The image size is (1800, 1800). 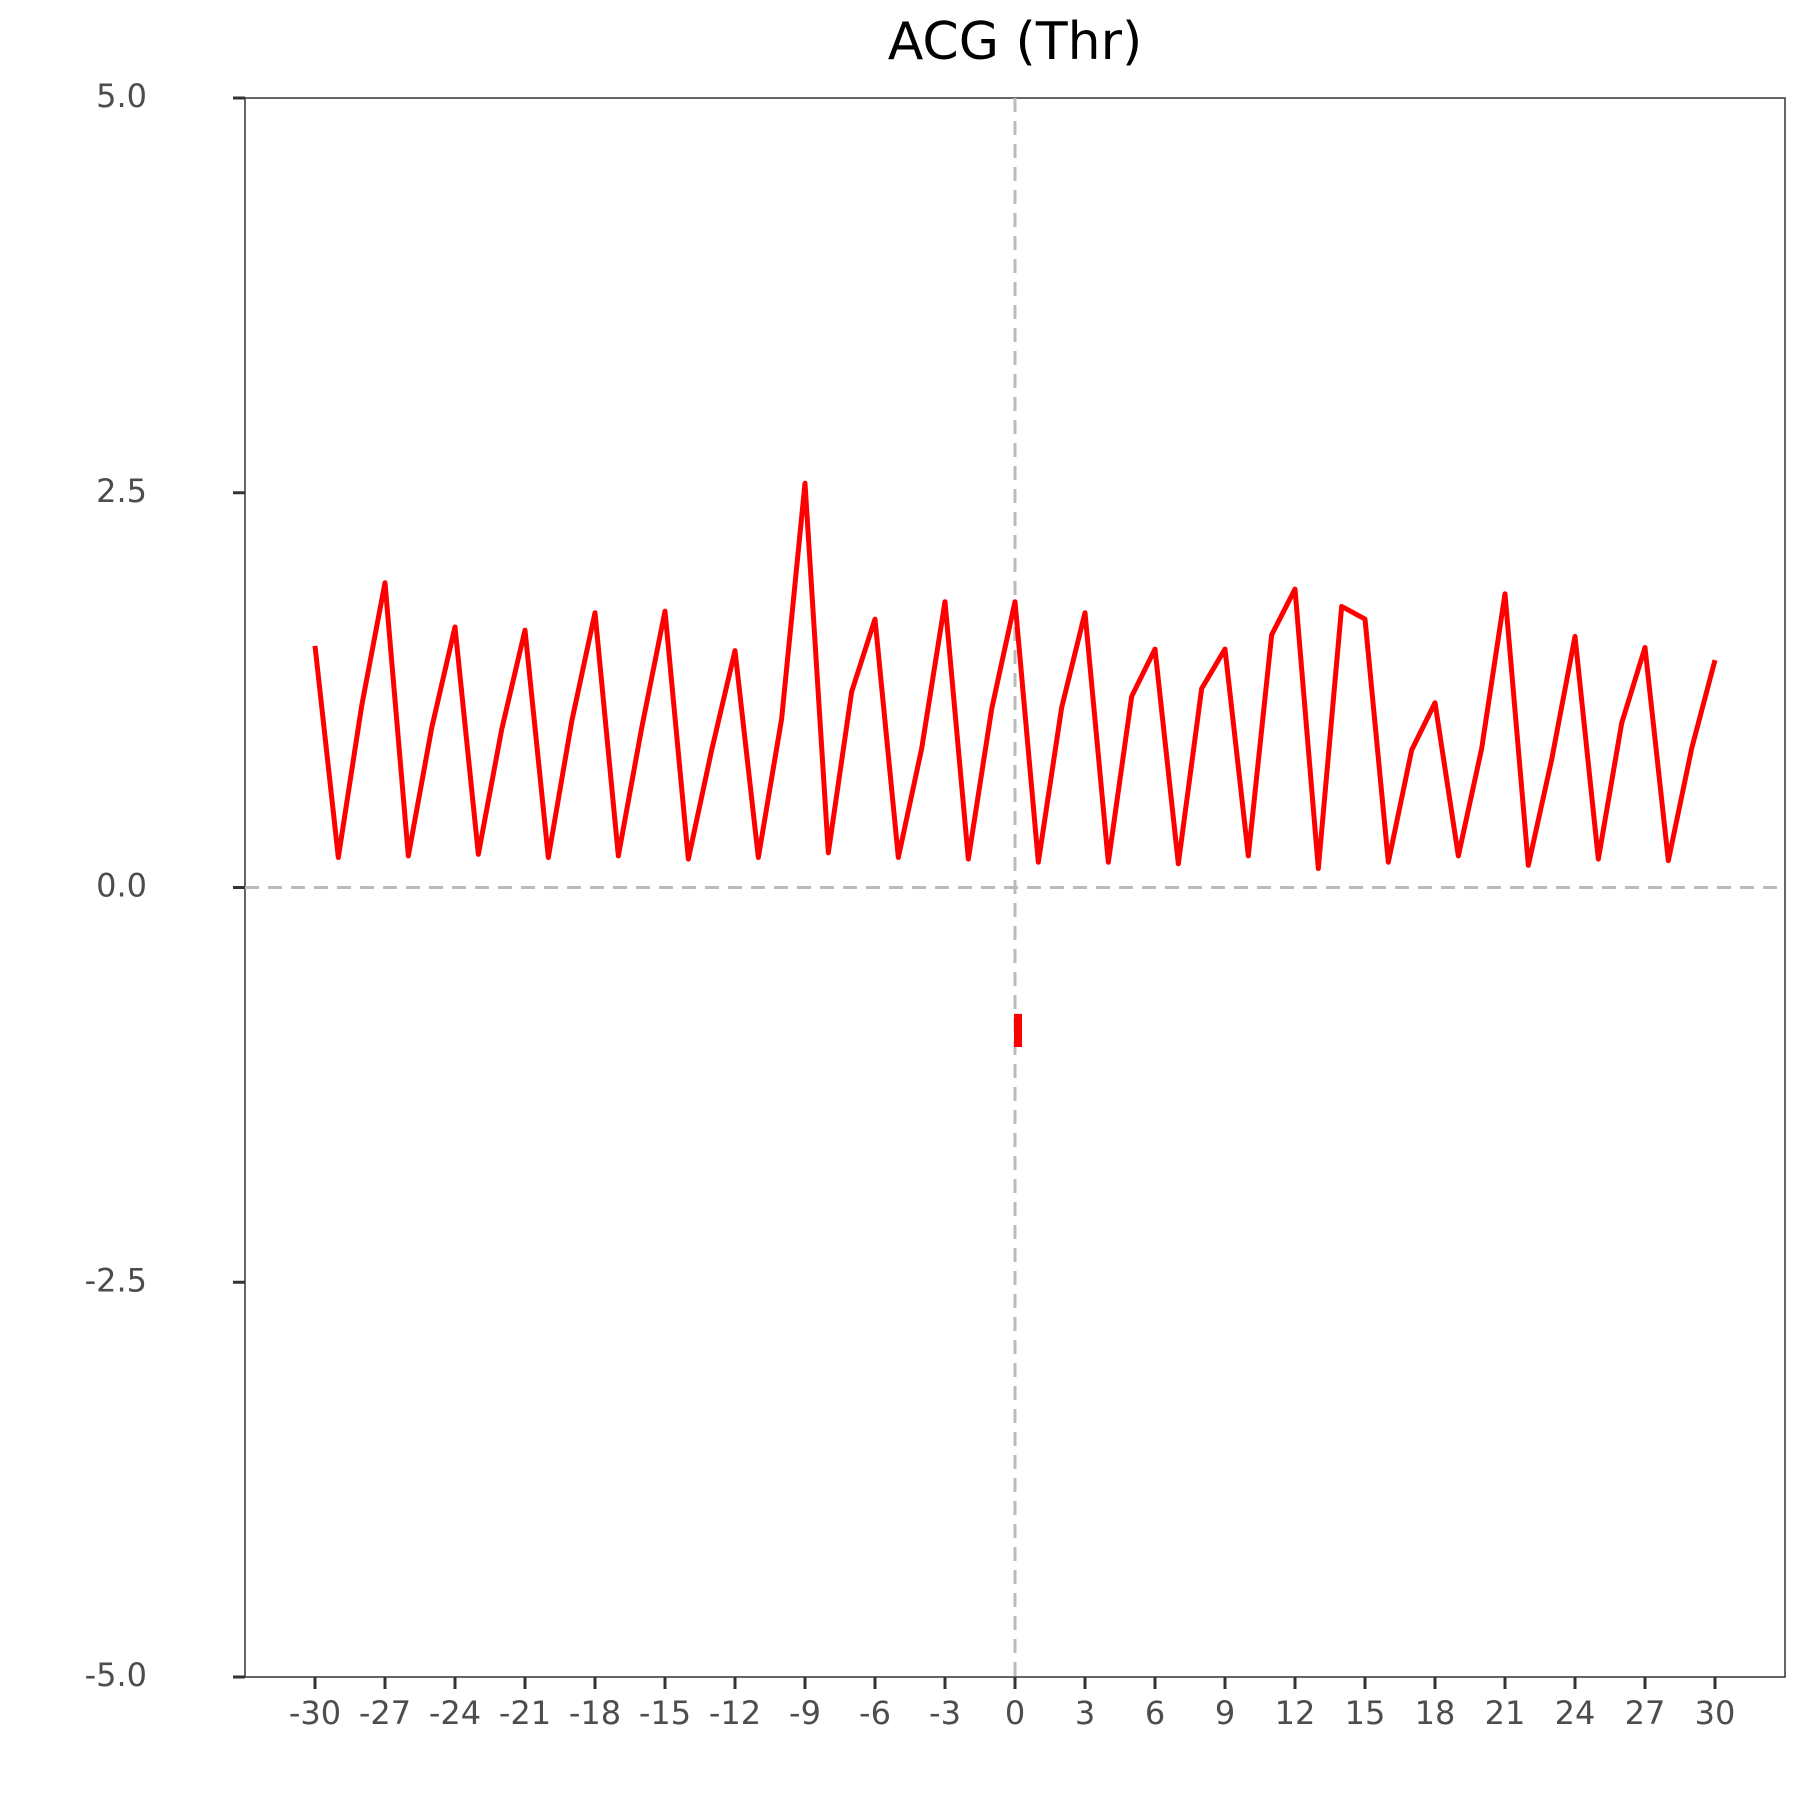 What do you see at coordinates (116, 1280) in the screenshot?
I see `y-tick-label: -2.5` at bounding box center [116, 1280].